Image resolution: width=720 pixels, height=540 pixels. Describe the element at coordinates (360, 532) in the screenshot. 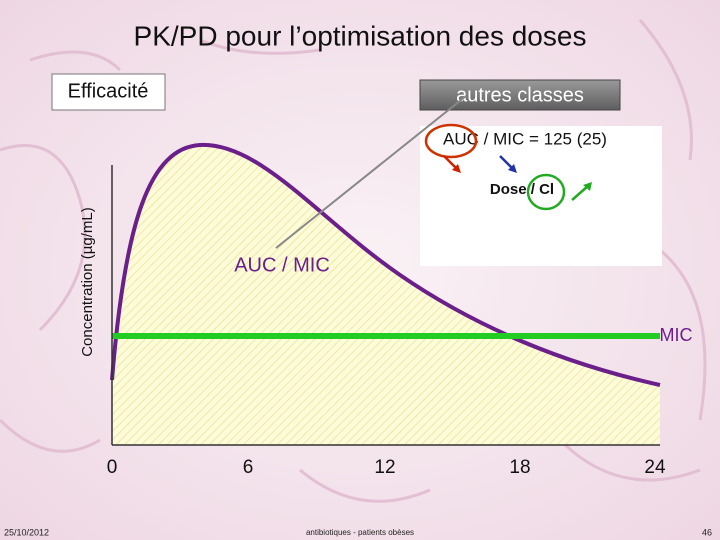

I see `footer-subject: antibiotiques - patients obèses` at that location.